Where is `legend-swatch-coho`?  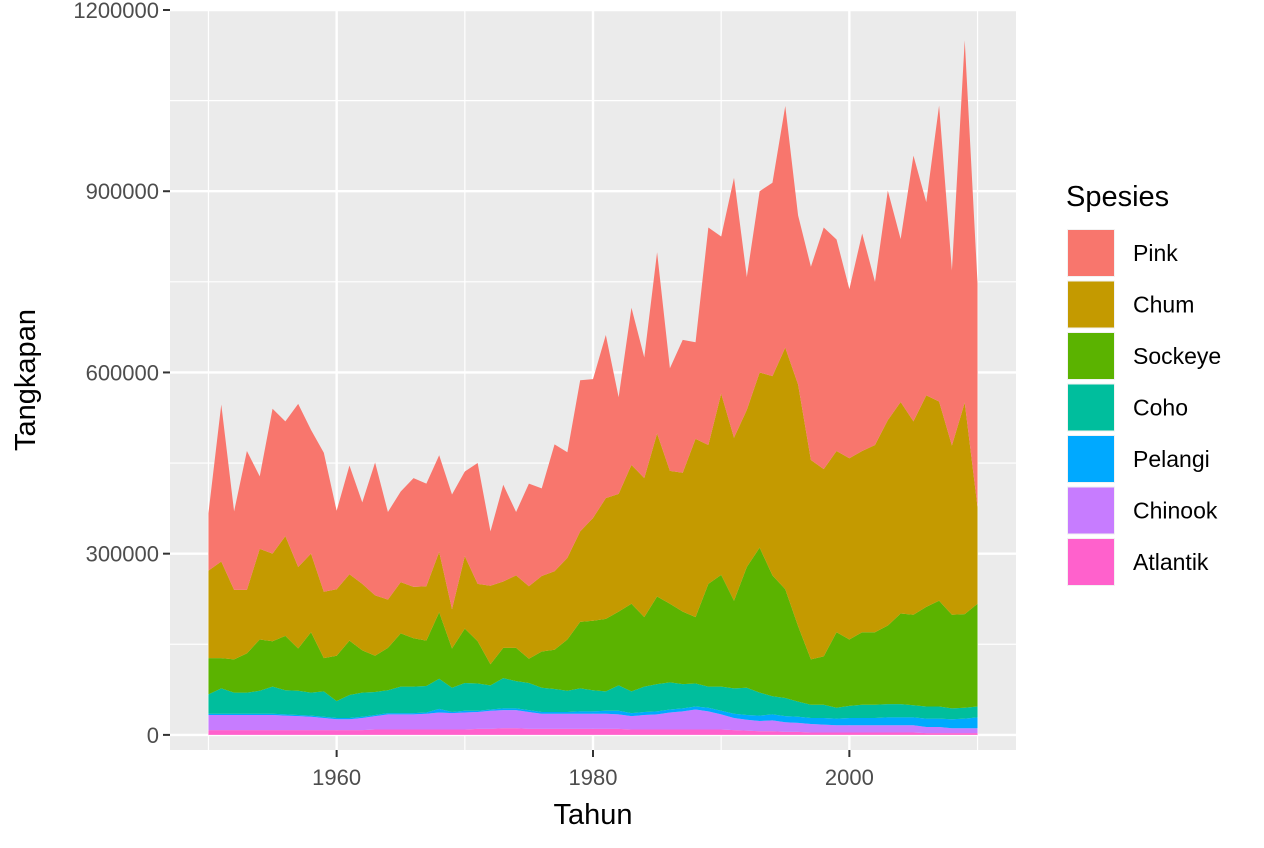 legend-swatch-coho is located at coordinates (1091, 407).